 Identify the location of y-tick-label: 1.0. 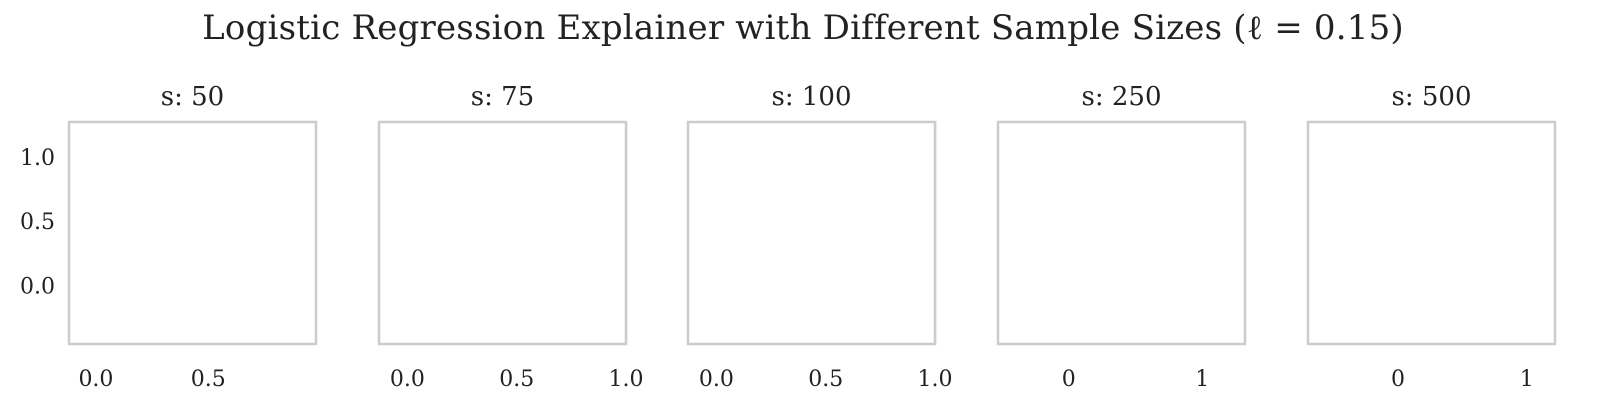
(37, 158).